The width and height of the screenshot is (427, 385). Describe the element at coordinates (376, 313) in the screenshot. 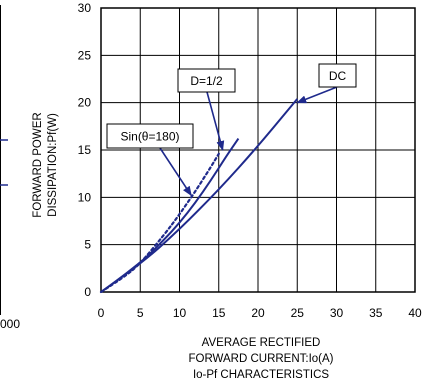

I see `x-tick-label: 35` at that location.